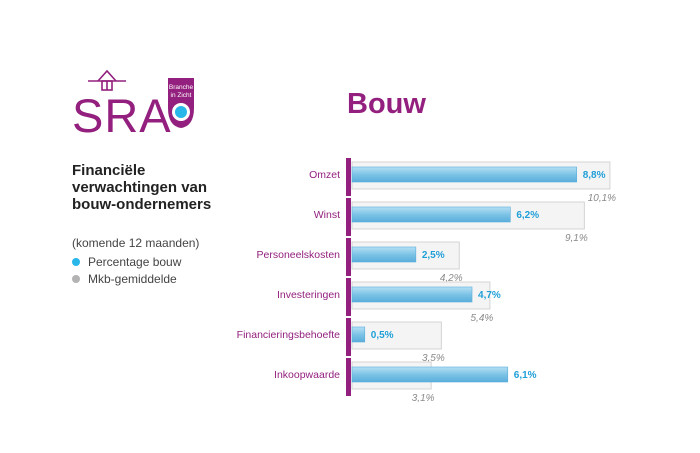 The image size is (700, 453). What do you see at coordinates (451, 278) in the screenshot?
I see `mkb-value-label: 4,2%` at bounding box center [451, 278].